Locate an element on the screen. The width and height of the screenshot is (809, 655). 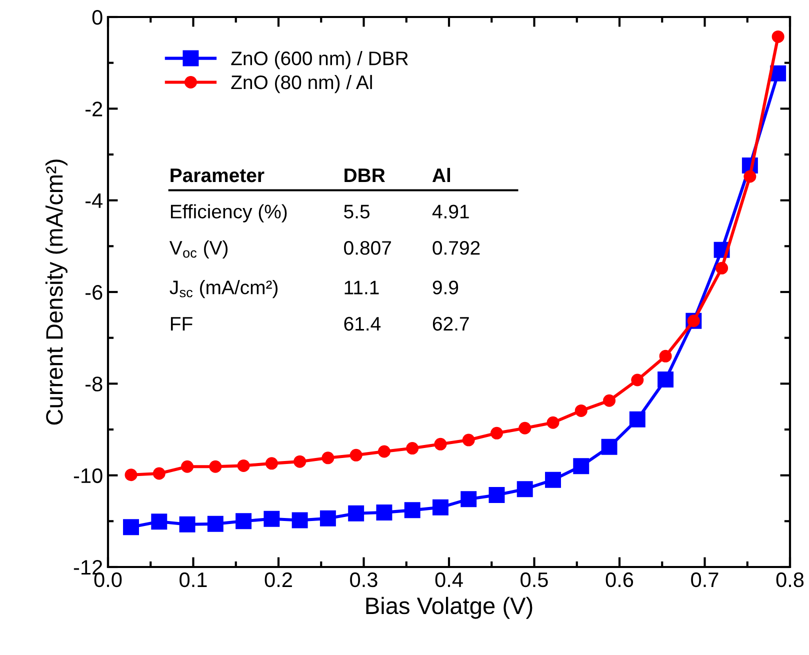
y-tick-label: 0 is located at coordinates (97, 17).